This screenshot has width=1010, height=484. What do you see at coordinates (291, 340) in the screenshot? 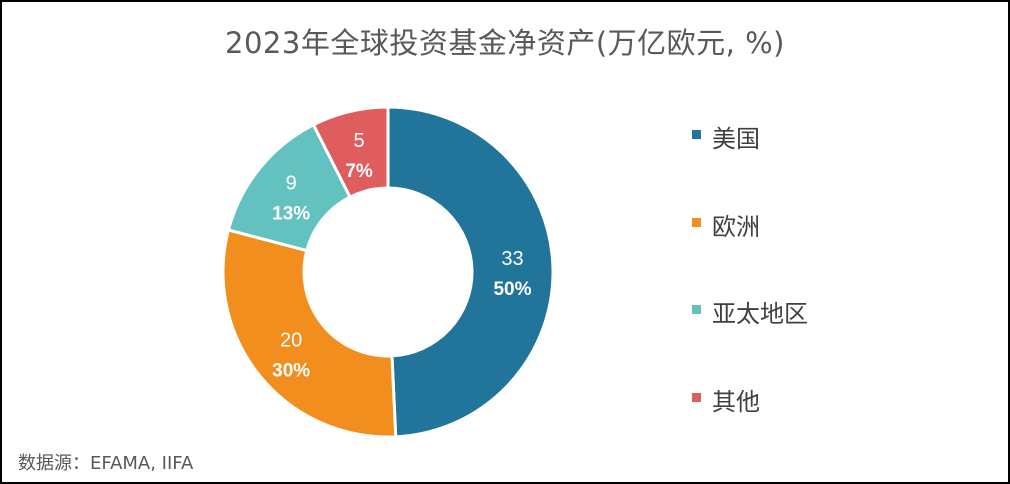
I see `value-label-europe: 20` at bounding box center [291, 340].